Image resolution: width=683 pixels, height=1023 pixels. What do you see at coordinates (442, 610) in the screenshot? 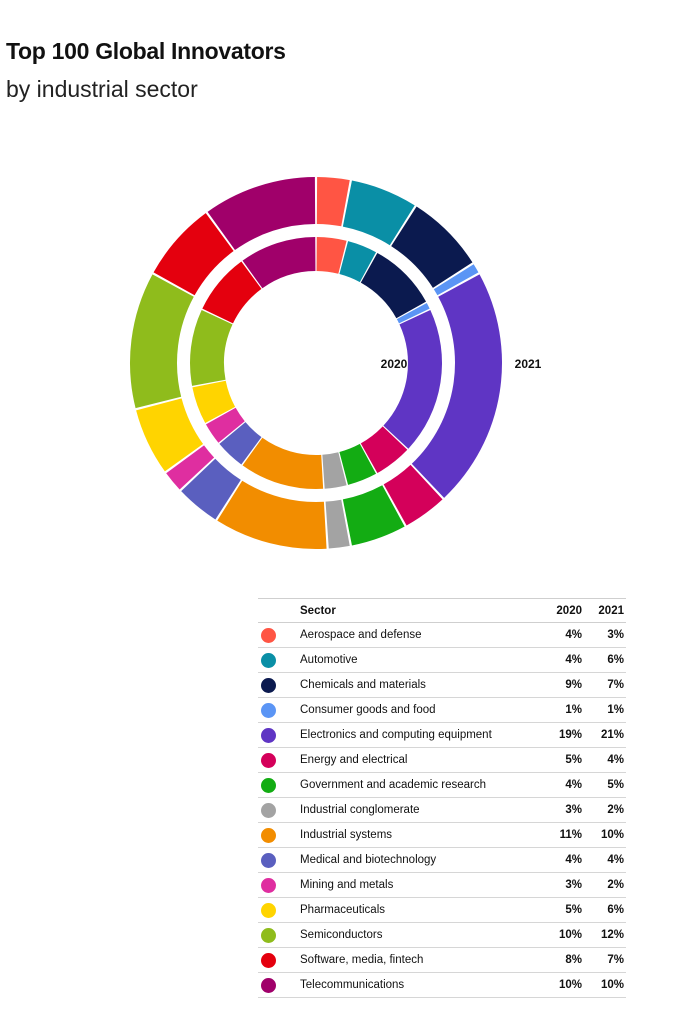
I see `table-header-row: Sector 2020 2021` at bounding box center [442, 610].